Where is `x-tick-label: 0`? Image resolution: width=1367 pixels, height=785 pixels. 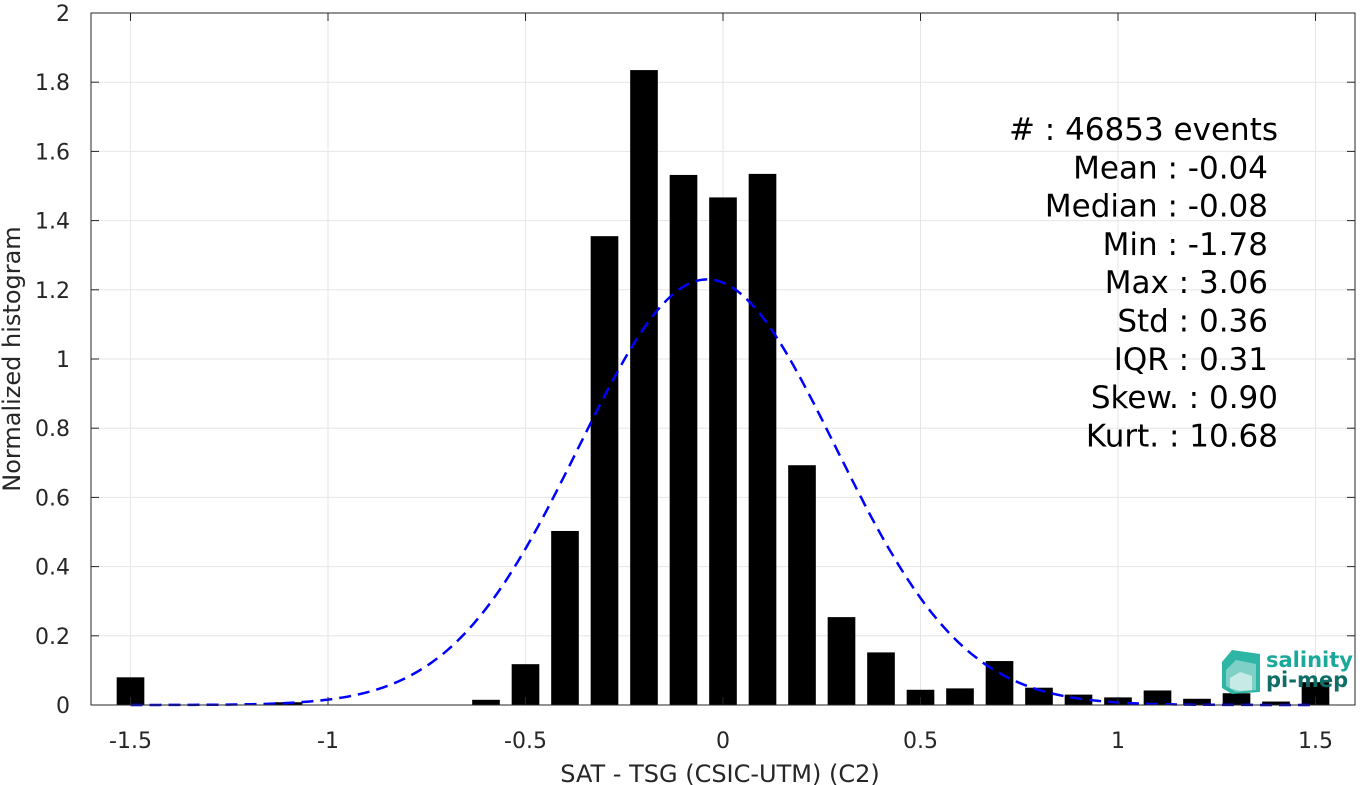 x-tick-label: 0 is located at coordinates (723, 741).